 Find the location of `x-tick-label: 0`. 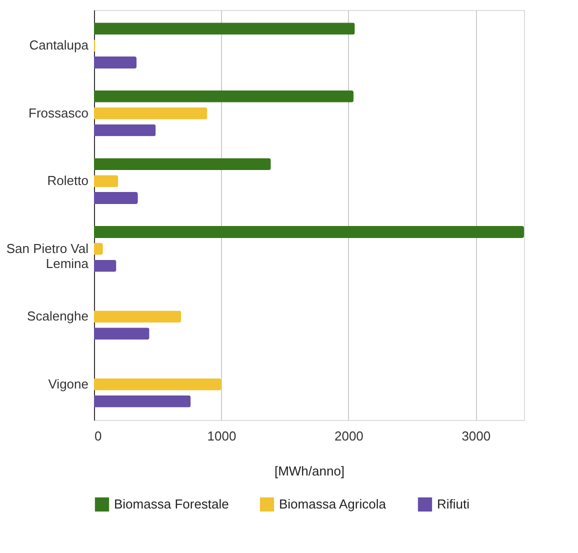

x-tick-label: 0 is located at coordinates (98, 436).